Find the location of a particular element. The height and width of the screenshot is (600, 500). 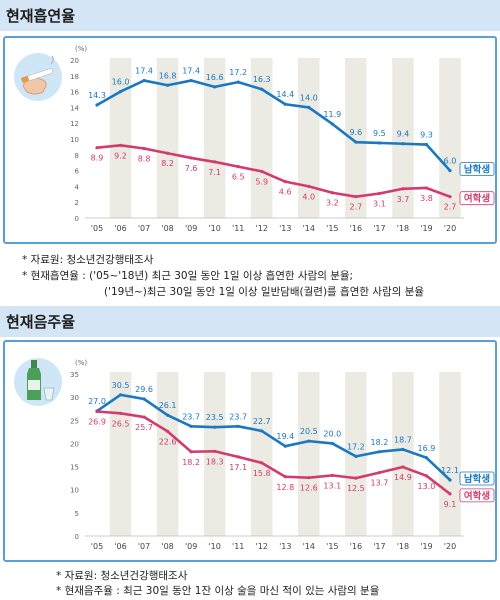

x-tick-label: '09 is located at coordinates (191, 228).